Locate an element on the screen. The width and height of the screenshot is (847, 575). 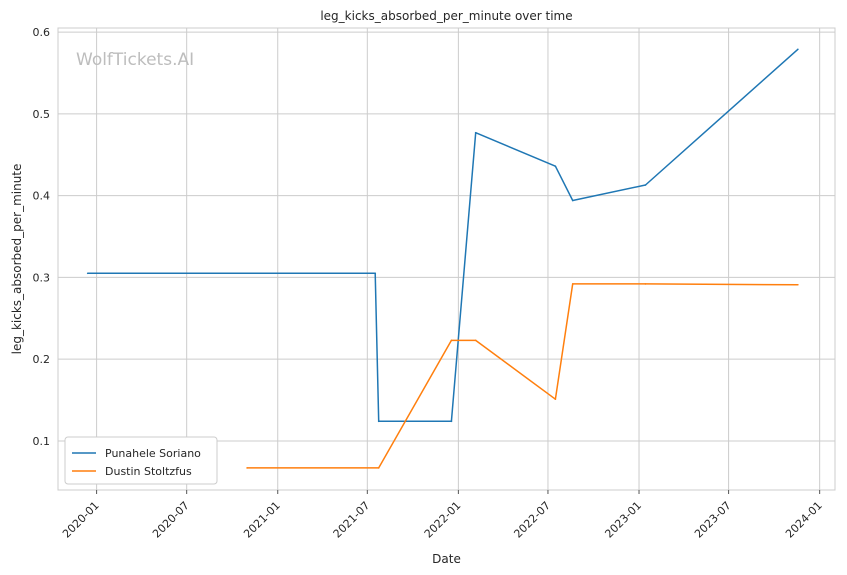
x-tick-label: 2022-07 is located at coordinates (532, 520).